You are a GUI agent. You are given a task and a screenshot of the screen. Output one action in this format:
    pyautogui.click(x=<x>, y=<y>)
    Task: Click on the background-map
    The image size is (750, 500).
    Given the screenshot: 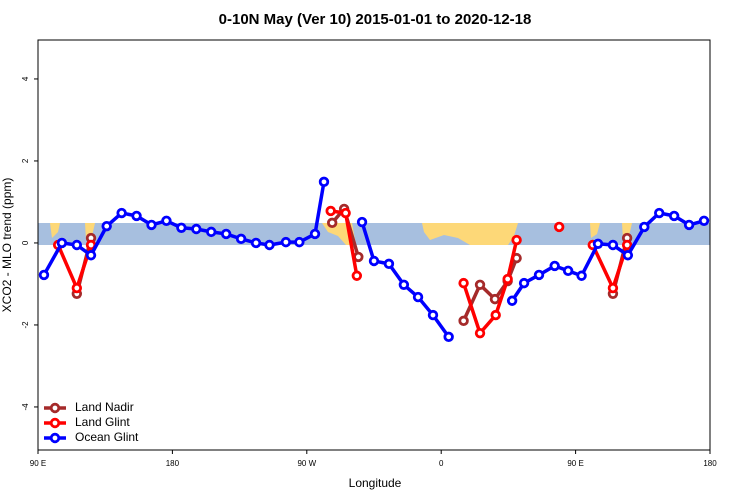 What is the action you would take?
    pyautogui.click(x=374, y=234)
    